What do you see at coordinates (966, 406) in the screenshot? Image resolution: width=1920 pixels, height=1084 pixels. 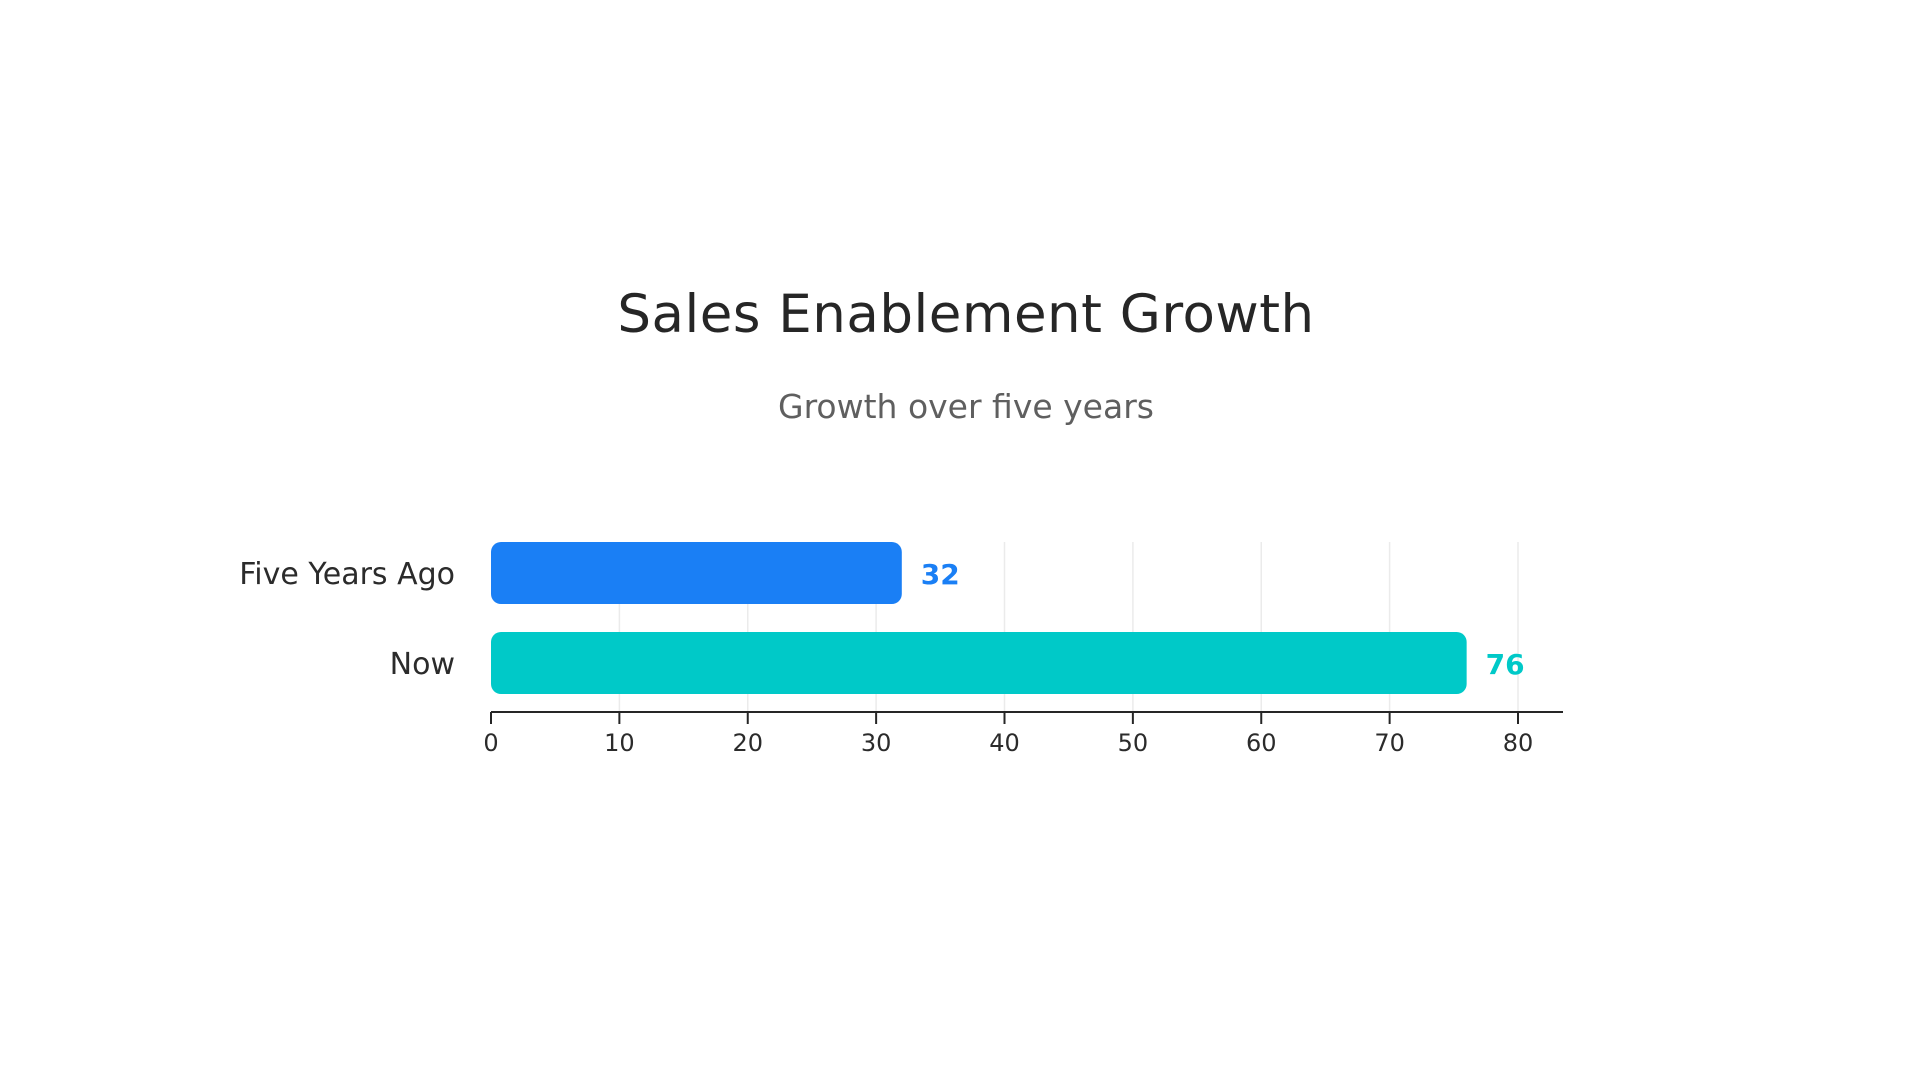 I see `chart-subtitle: Growth over five years` at bounding box center [966, 406].